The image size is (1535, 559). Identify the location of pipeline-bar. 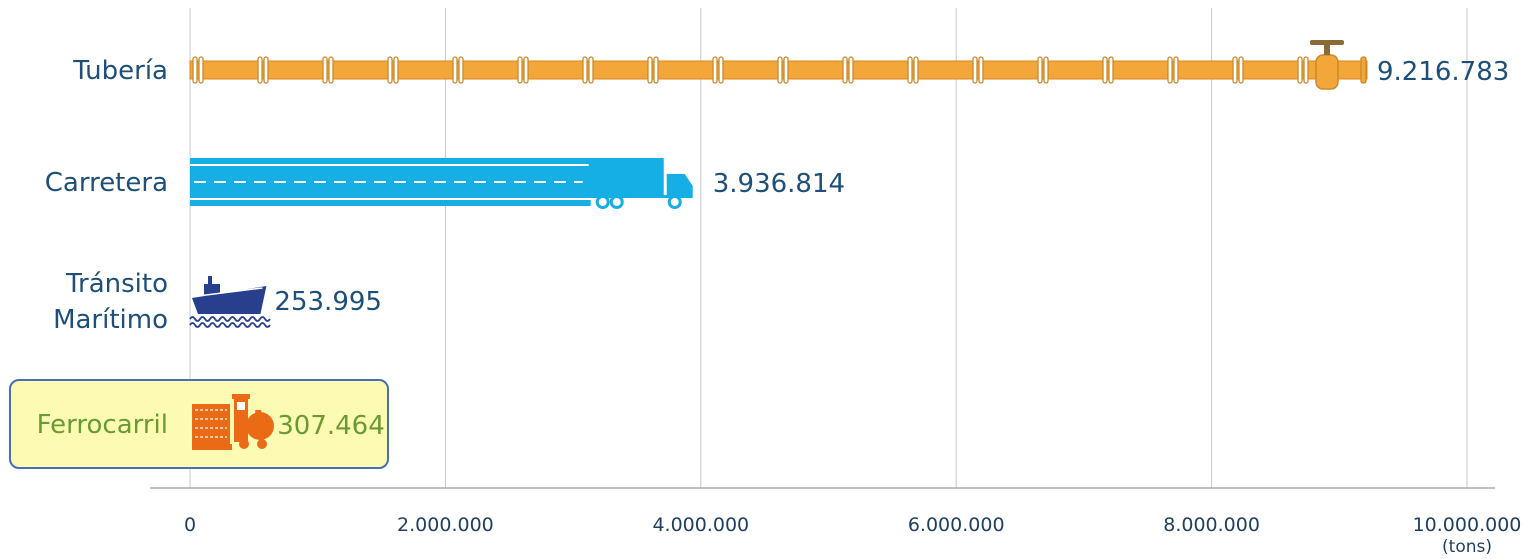
(778, 65).